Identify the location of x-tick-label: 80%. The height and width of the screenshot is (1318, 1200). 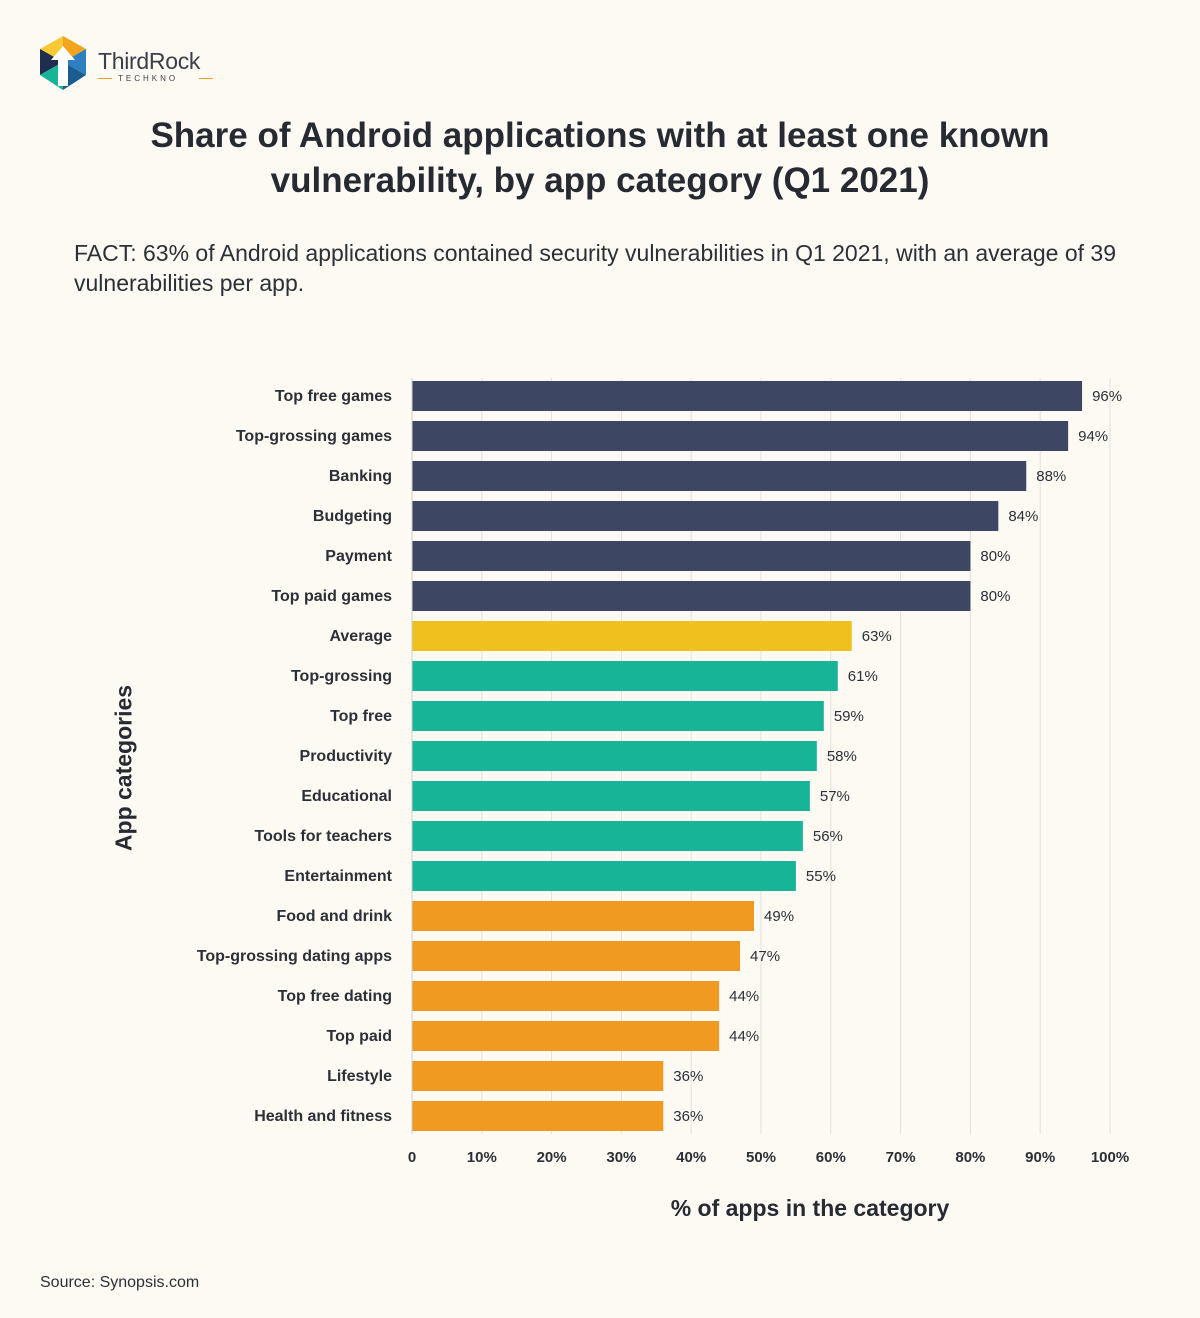
(970, 1157).